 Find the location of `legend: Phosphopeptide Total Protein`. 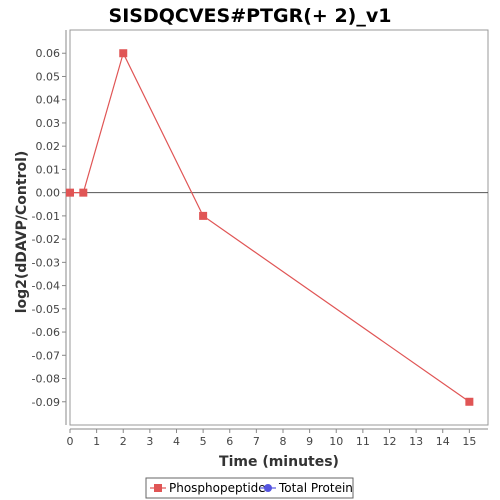

legend: Phosphopeptide Total Protein is located at coordinates (249, 488).